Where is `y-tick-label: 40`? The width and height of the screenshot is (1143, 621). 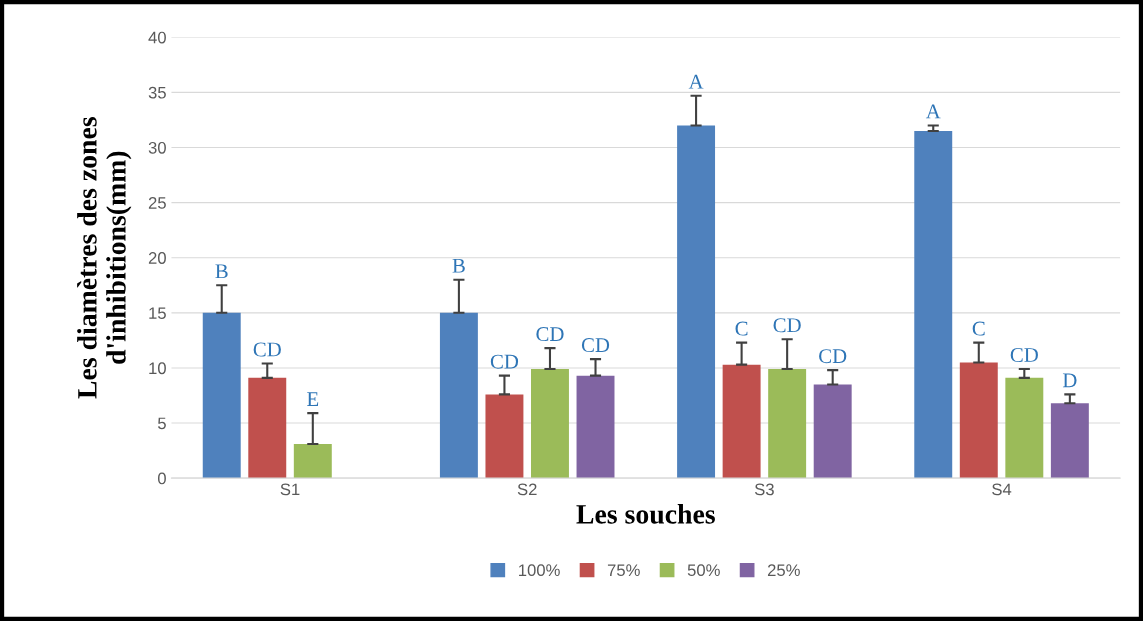
y-tick-label: 40 is located at coordinates (157, 37).